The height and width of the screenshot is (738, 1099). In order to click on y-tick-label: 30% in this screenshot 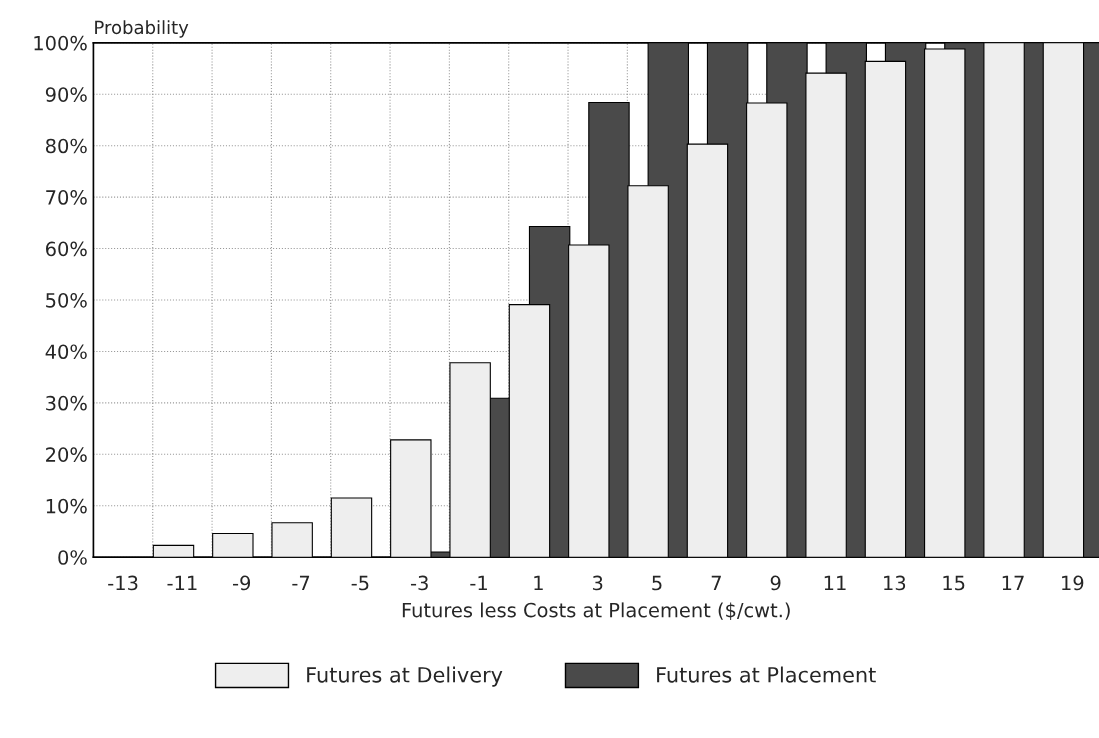, I will do `click(66, 403)`.